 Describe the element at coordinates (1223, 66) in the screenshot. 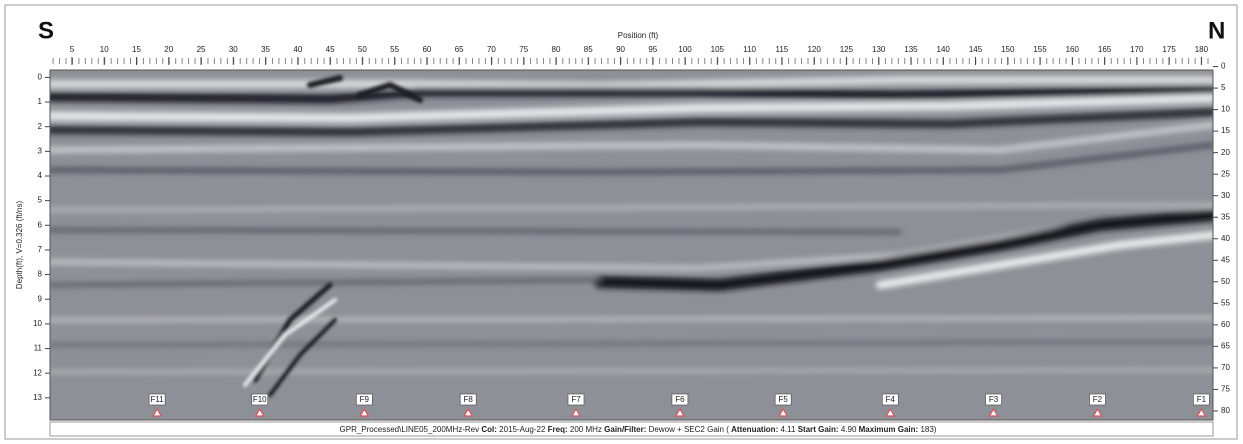

I see `y2-tick-label: 0` at that location.